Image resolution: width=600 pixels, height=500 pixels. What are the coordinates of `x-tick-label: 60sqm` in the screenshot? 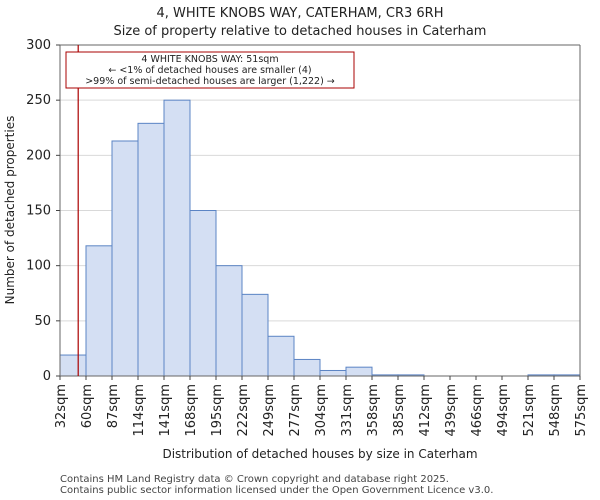 It's located at (87, 406).